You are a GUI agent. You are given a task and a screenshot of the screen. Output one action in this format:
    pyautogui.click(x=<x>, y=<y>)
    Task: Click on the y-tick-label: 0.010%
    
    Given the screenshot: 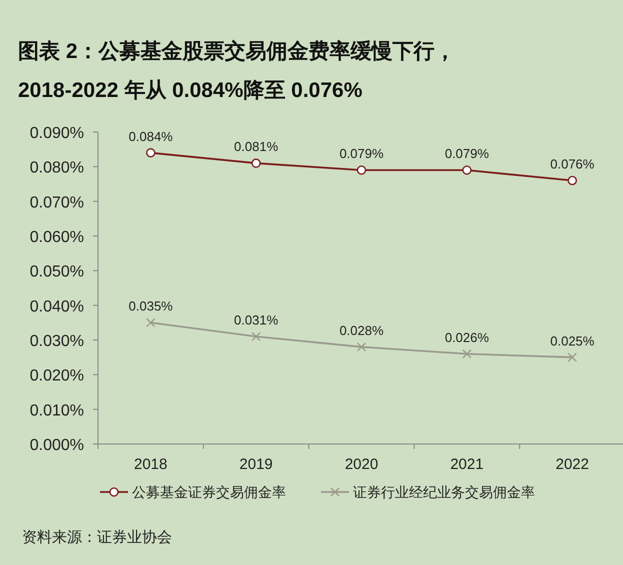 What is the action you would take?
    pyautogui.click(x=57, y=411)
    